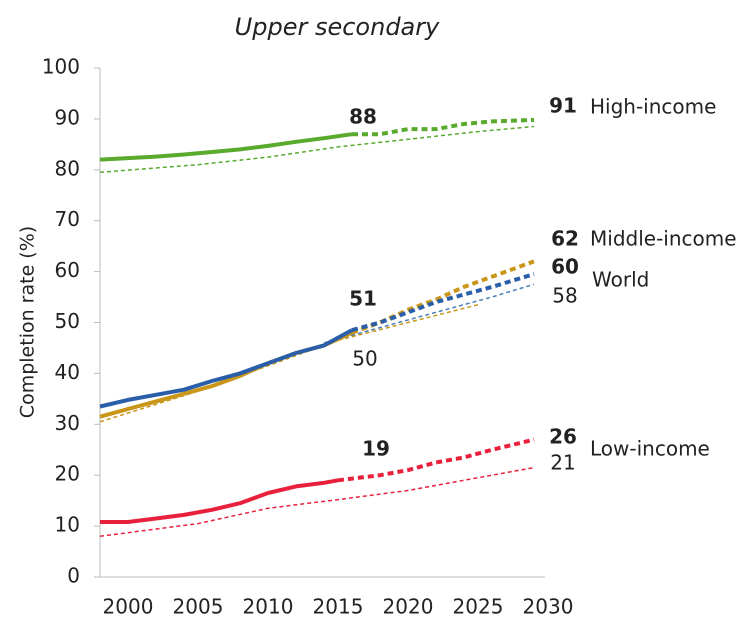 Image resolution: width=740 pixels, height=618 pixels. What do you see at coordinates (61, 67) in the screenshot?
I see `y-tick-label: 100` at bounding box center [61, 67].